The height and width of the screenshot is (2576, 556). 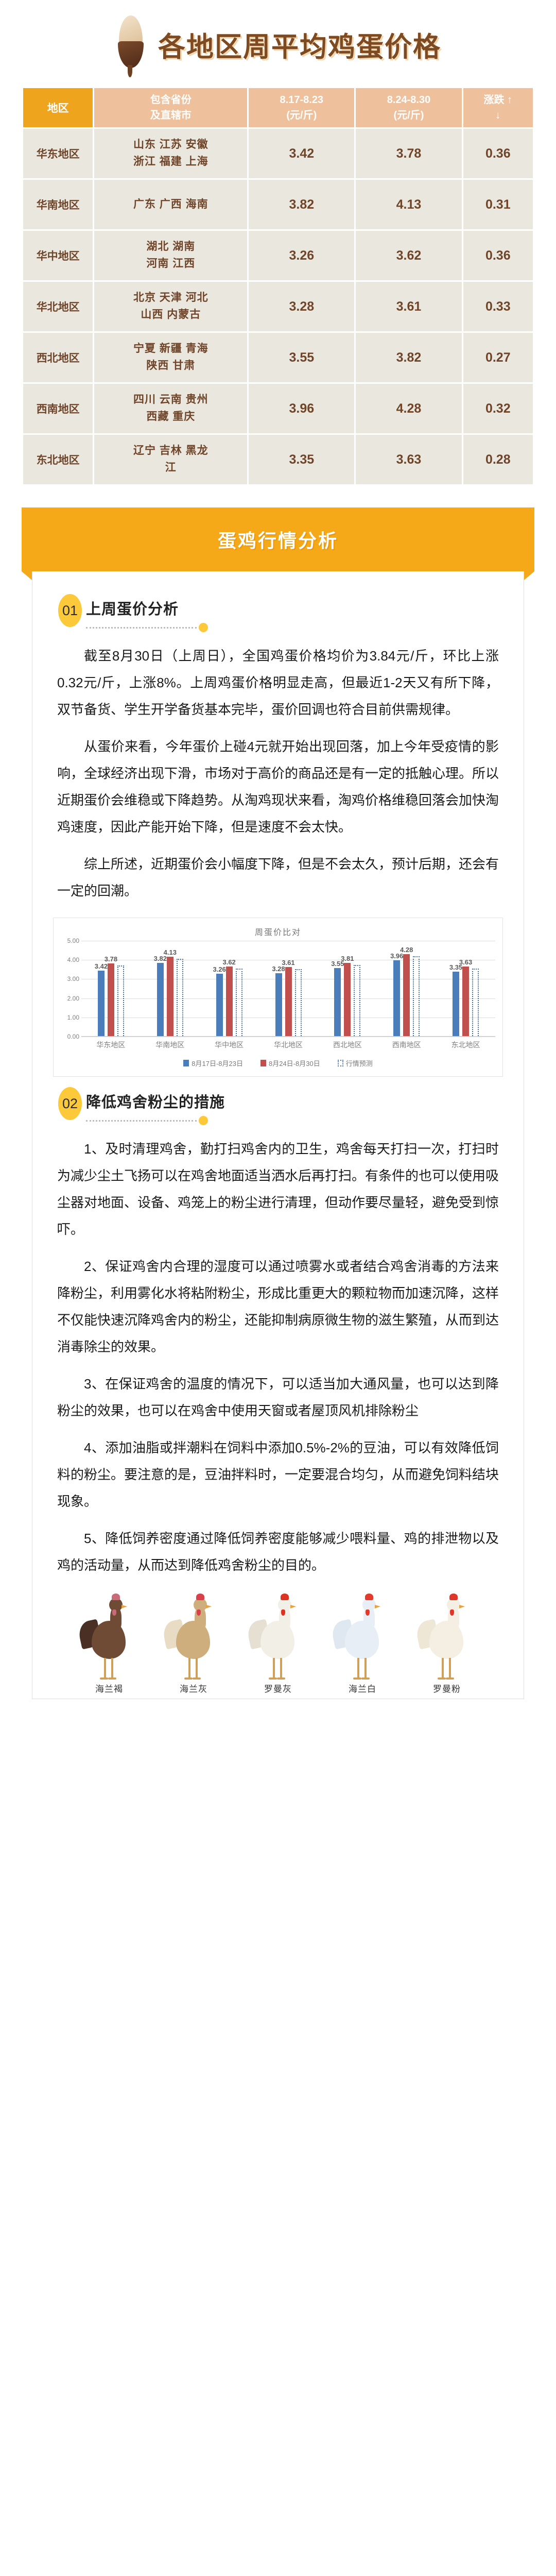 I want to click on table-row: 华北地区 北京 天津 河北 山西 内蒙古 3.28 3.61 0.33, so click(x=278, y=306).